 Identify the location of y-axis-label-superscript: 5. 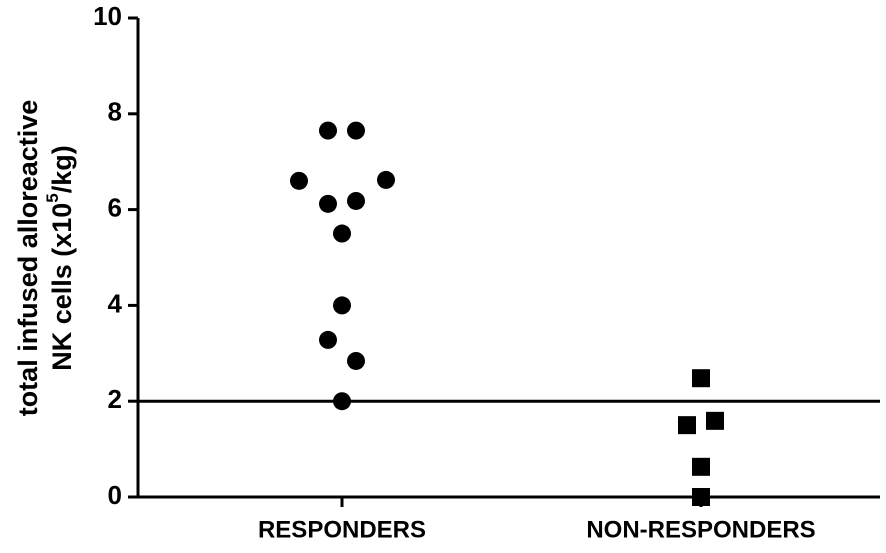
(52, 197).